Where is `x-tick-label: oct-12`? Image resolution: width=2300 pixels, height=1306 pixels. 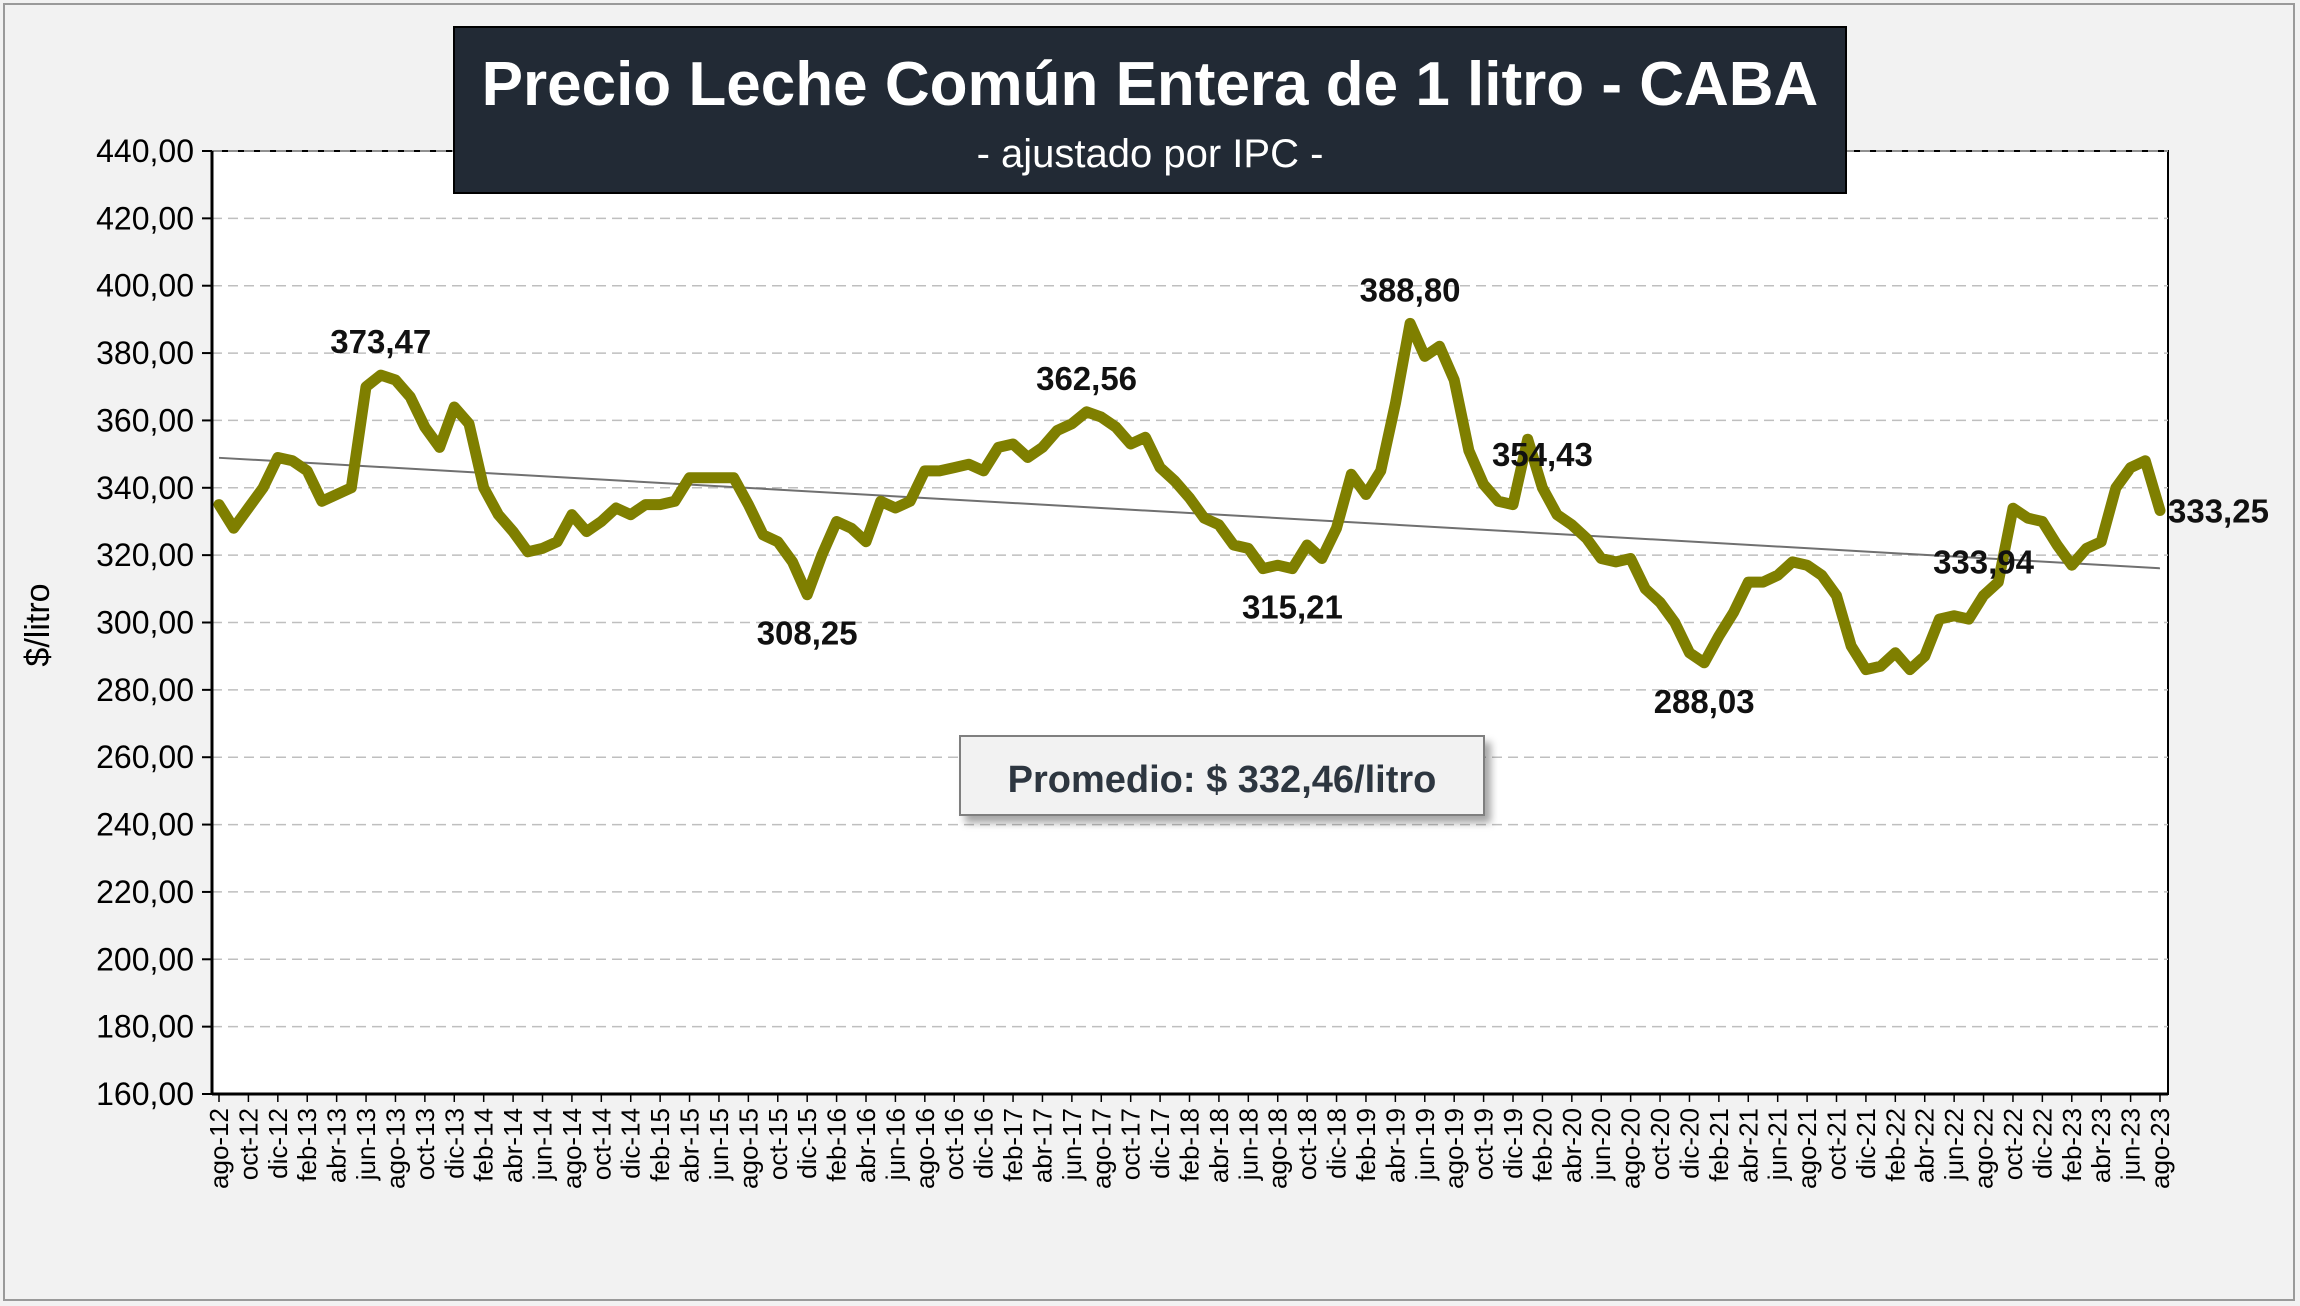
x-tick-label: oct-12 is located at coordinates (248, 1144).